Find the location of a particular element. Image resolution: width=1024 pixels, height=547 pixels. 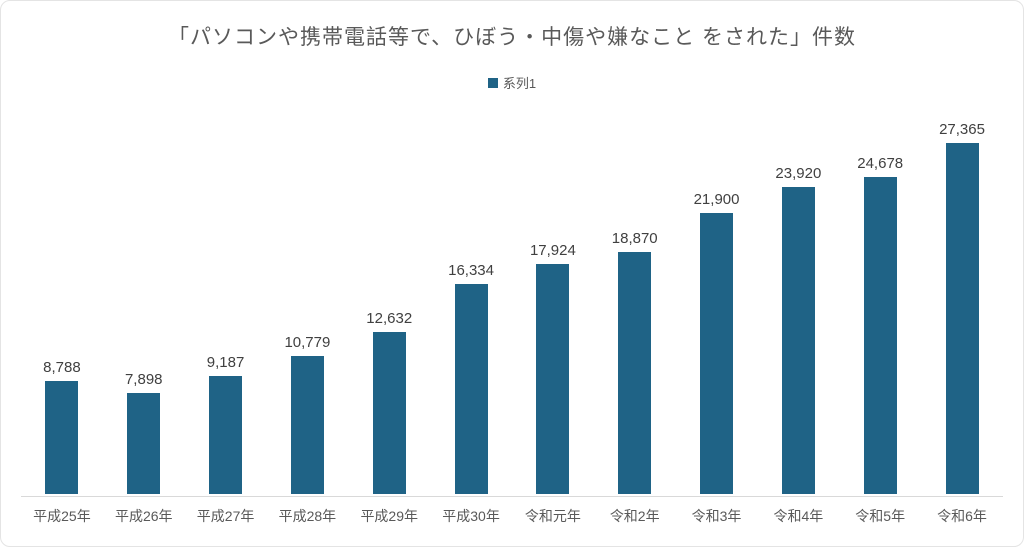

chart-title: 「パソコンや携帯電話等で、ひぼう・中傷や嫌なこと をされた」件数 is located at coordinates (512, 37).